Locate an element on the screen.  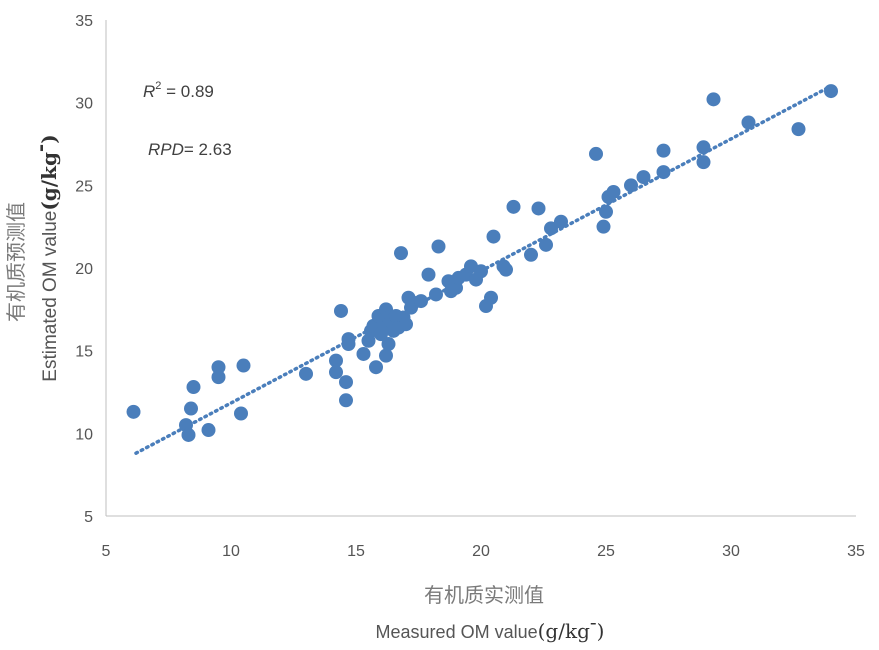
x-axis-label-en: Measured OM value is located at coordinates (457, 632).